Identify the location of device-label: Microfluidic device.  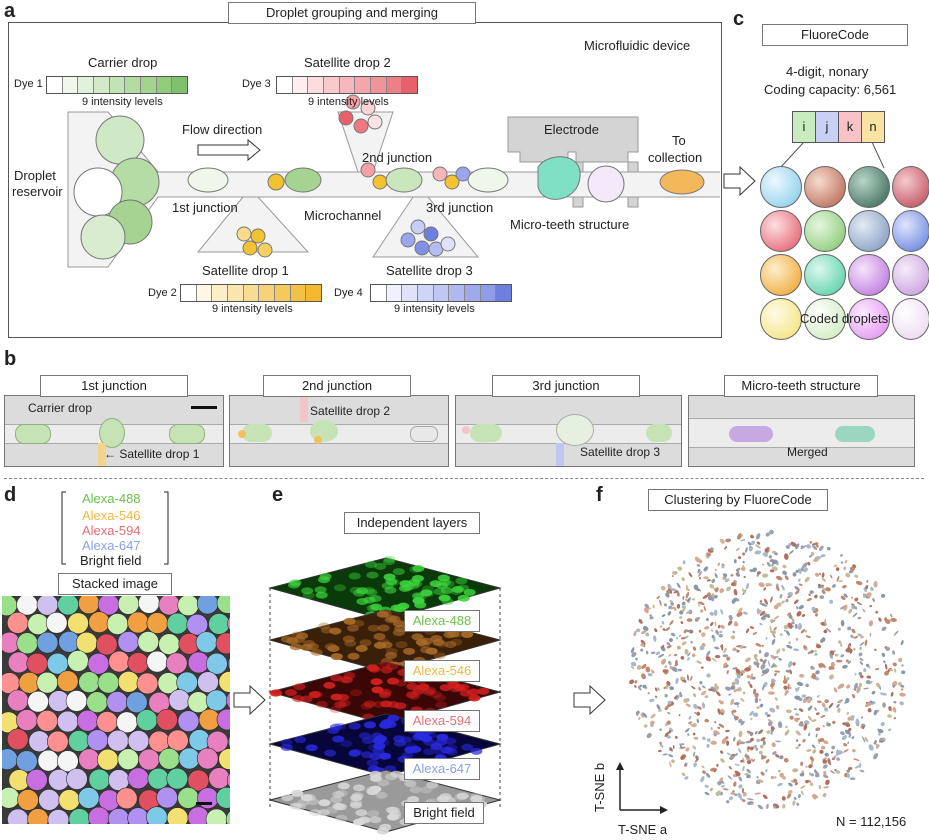
(637, 45).